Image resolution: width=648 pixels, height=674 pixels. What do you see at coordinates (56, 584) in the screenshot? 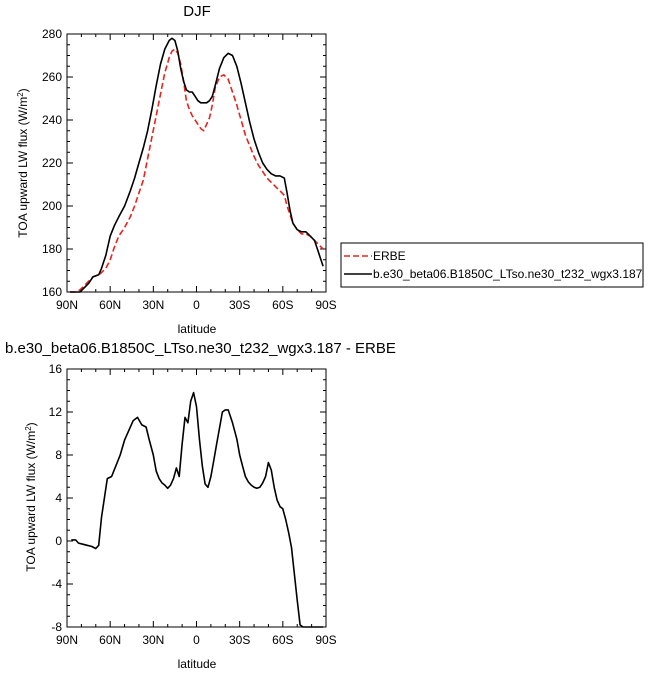
I see `bottom-y-tick-label: -4` at bounding box center [56, 584].